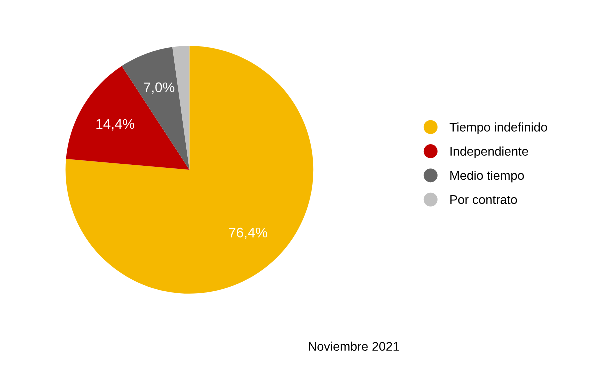  I want to click on legend-label: Medio tiempo, so click(487, 176).